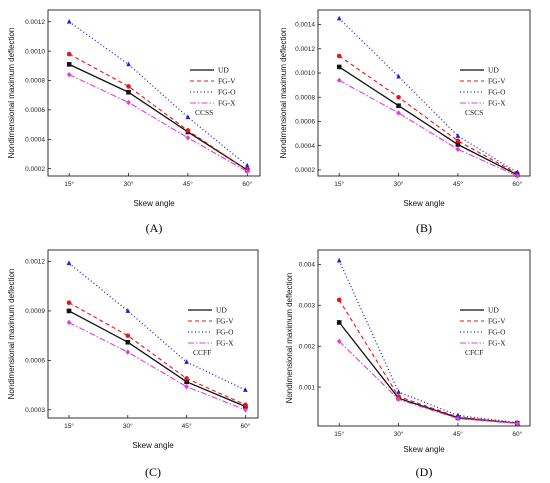 Image resolution: width=550 pixels, height=483 pixels. What do you see at coordinates (153, 472) in the screenshot?
I see `panel-caption: (C)` at bounding box center [153, 472].